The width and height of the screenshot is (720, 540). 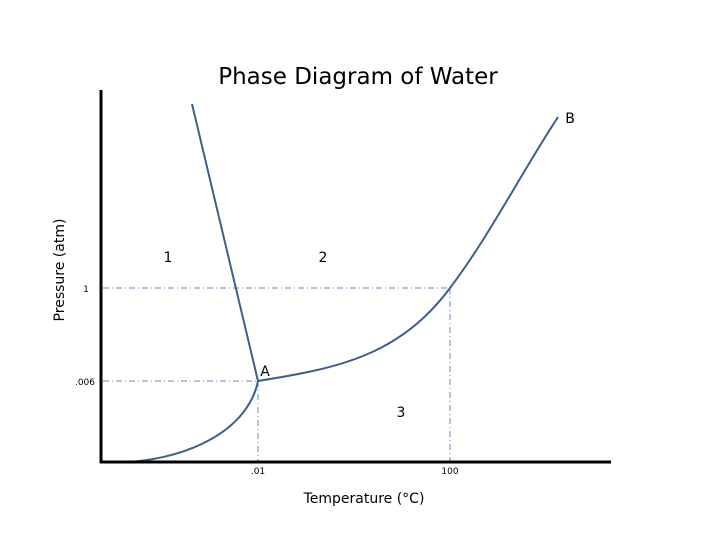 I want to click on critical-point-label: B, so click(x=570, y=119).